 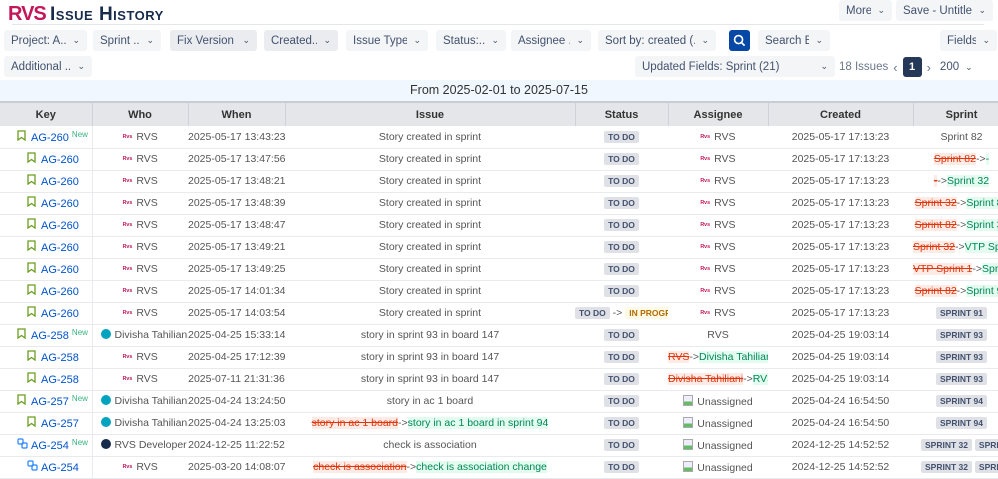 What do you see at coordinates (912, 67) in the screenshot?
I see `page-1-button: 1` at bounding box center [912, 67].